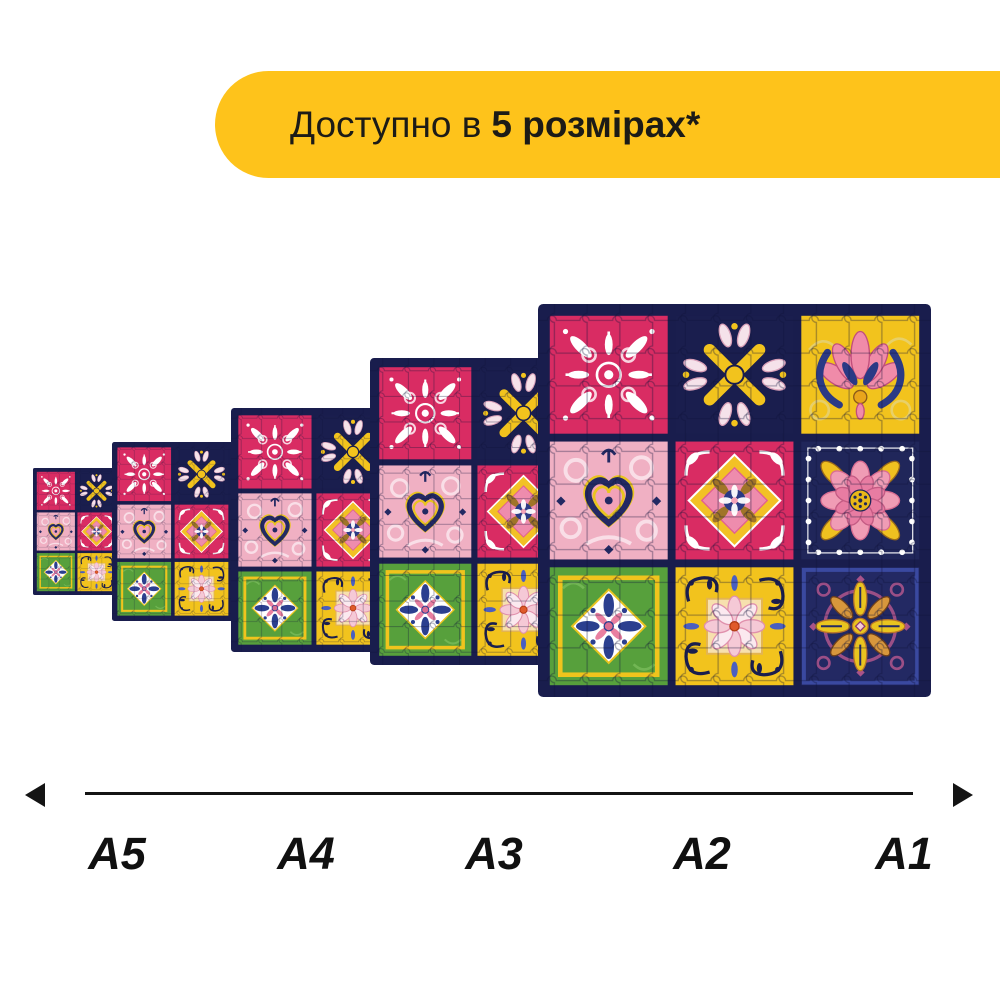  Describe the element at coordinates (596, 124) in the screenshot. I see `banner-text-bold: 5 розмірах*` at that location.